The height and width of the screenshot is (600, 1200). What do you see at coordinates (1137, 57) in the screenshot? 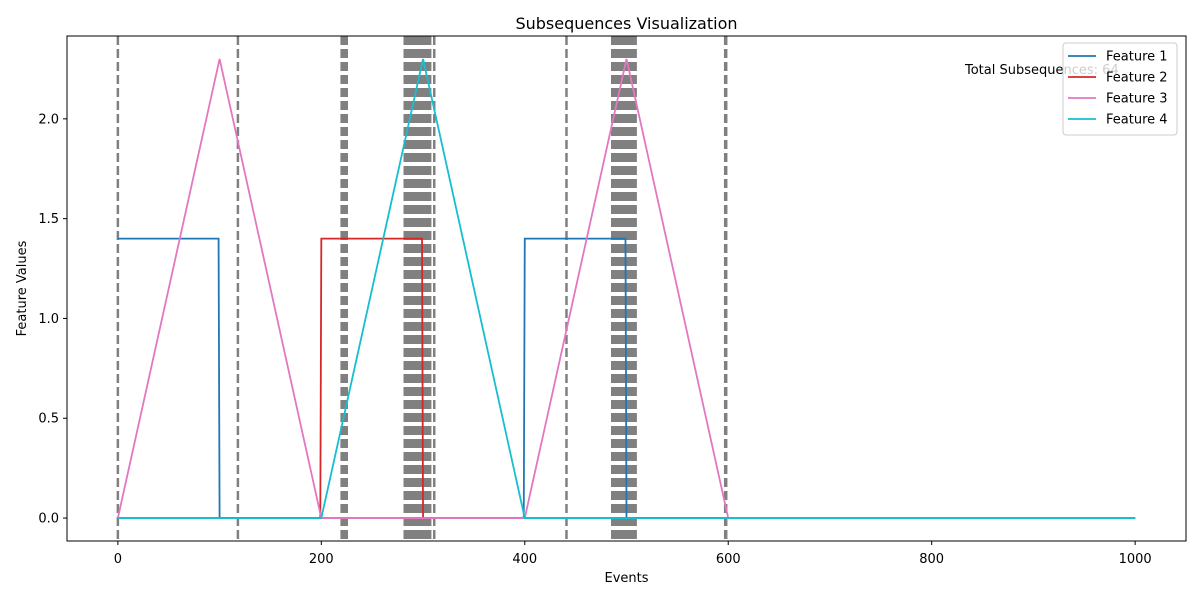
I see `legend-label: Feature 1` at bounding box center [1137, 57].